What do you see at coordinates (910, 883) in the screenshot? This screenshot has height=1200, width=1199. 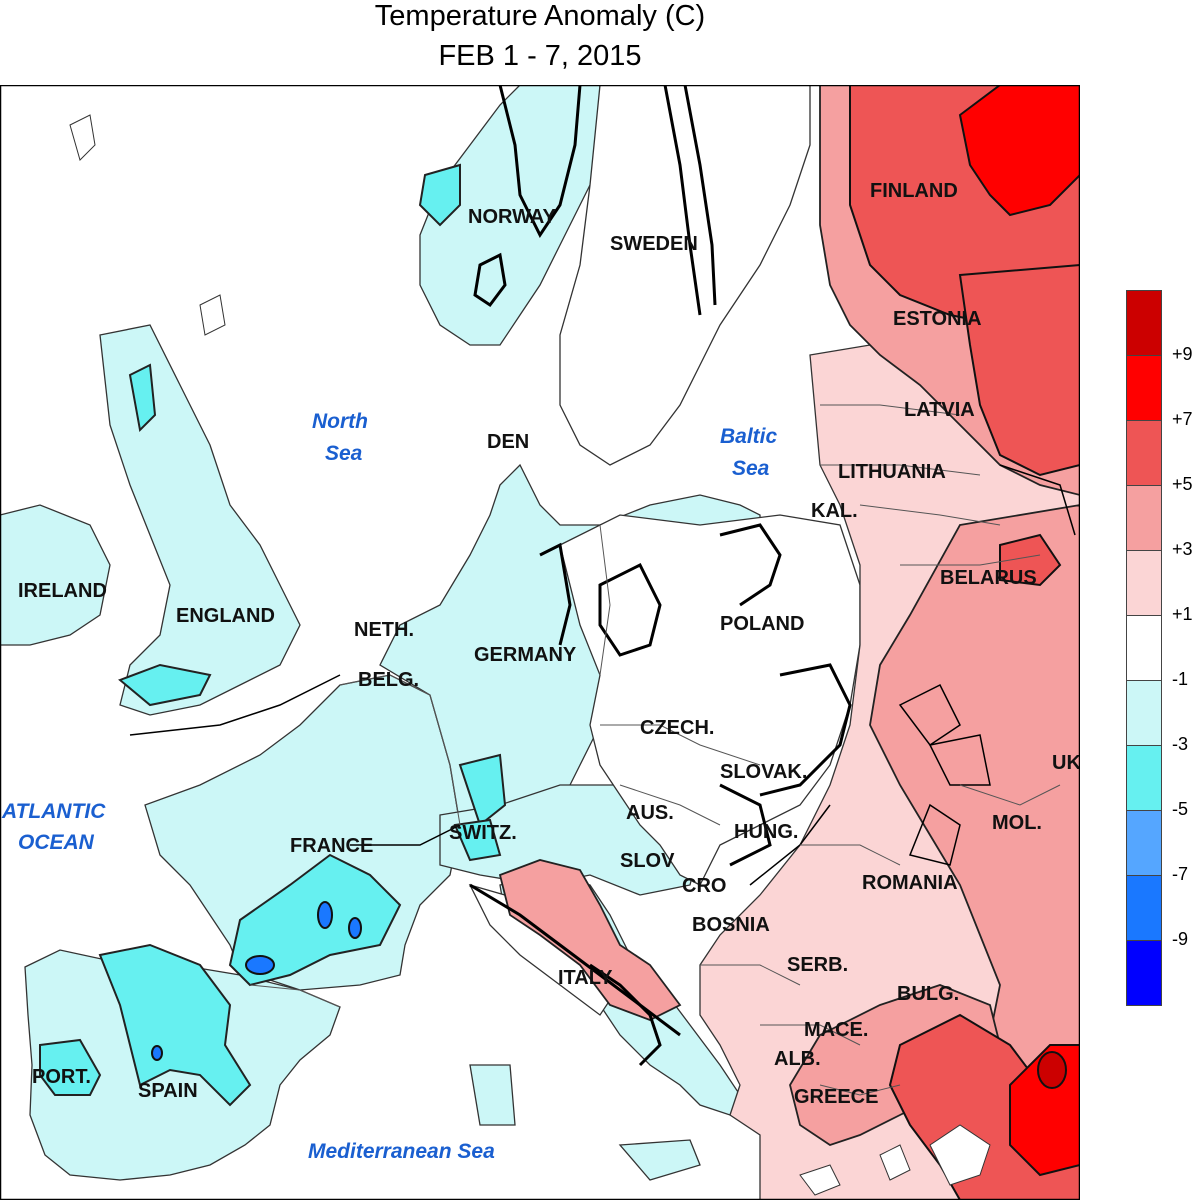 I see `label-romania: ROMANIA` at bounding box center [910, 883].